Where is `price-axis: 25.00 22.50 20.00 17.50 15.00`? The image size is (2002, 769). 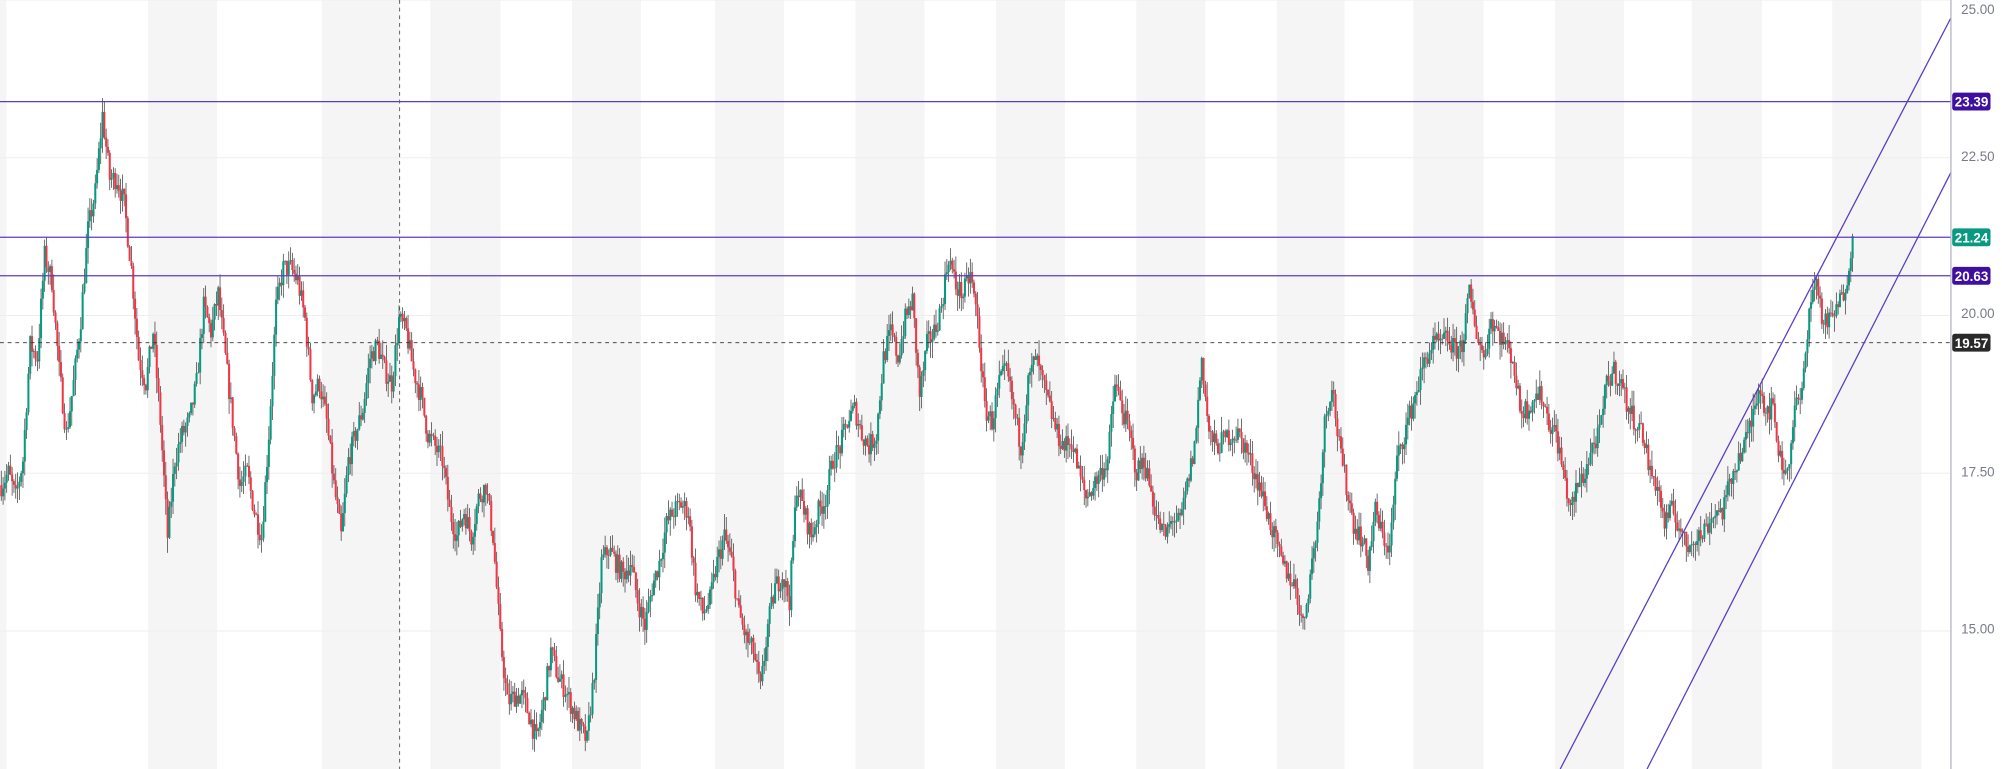 price-axis: 25.00 22.50 20.00 17.50 15.00 is located at coordinates (1978, 319).